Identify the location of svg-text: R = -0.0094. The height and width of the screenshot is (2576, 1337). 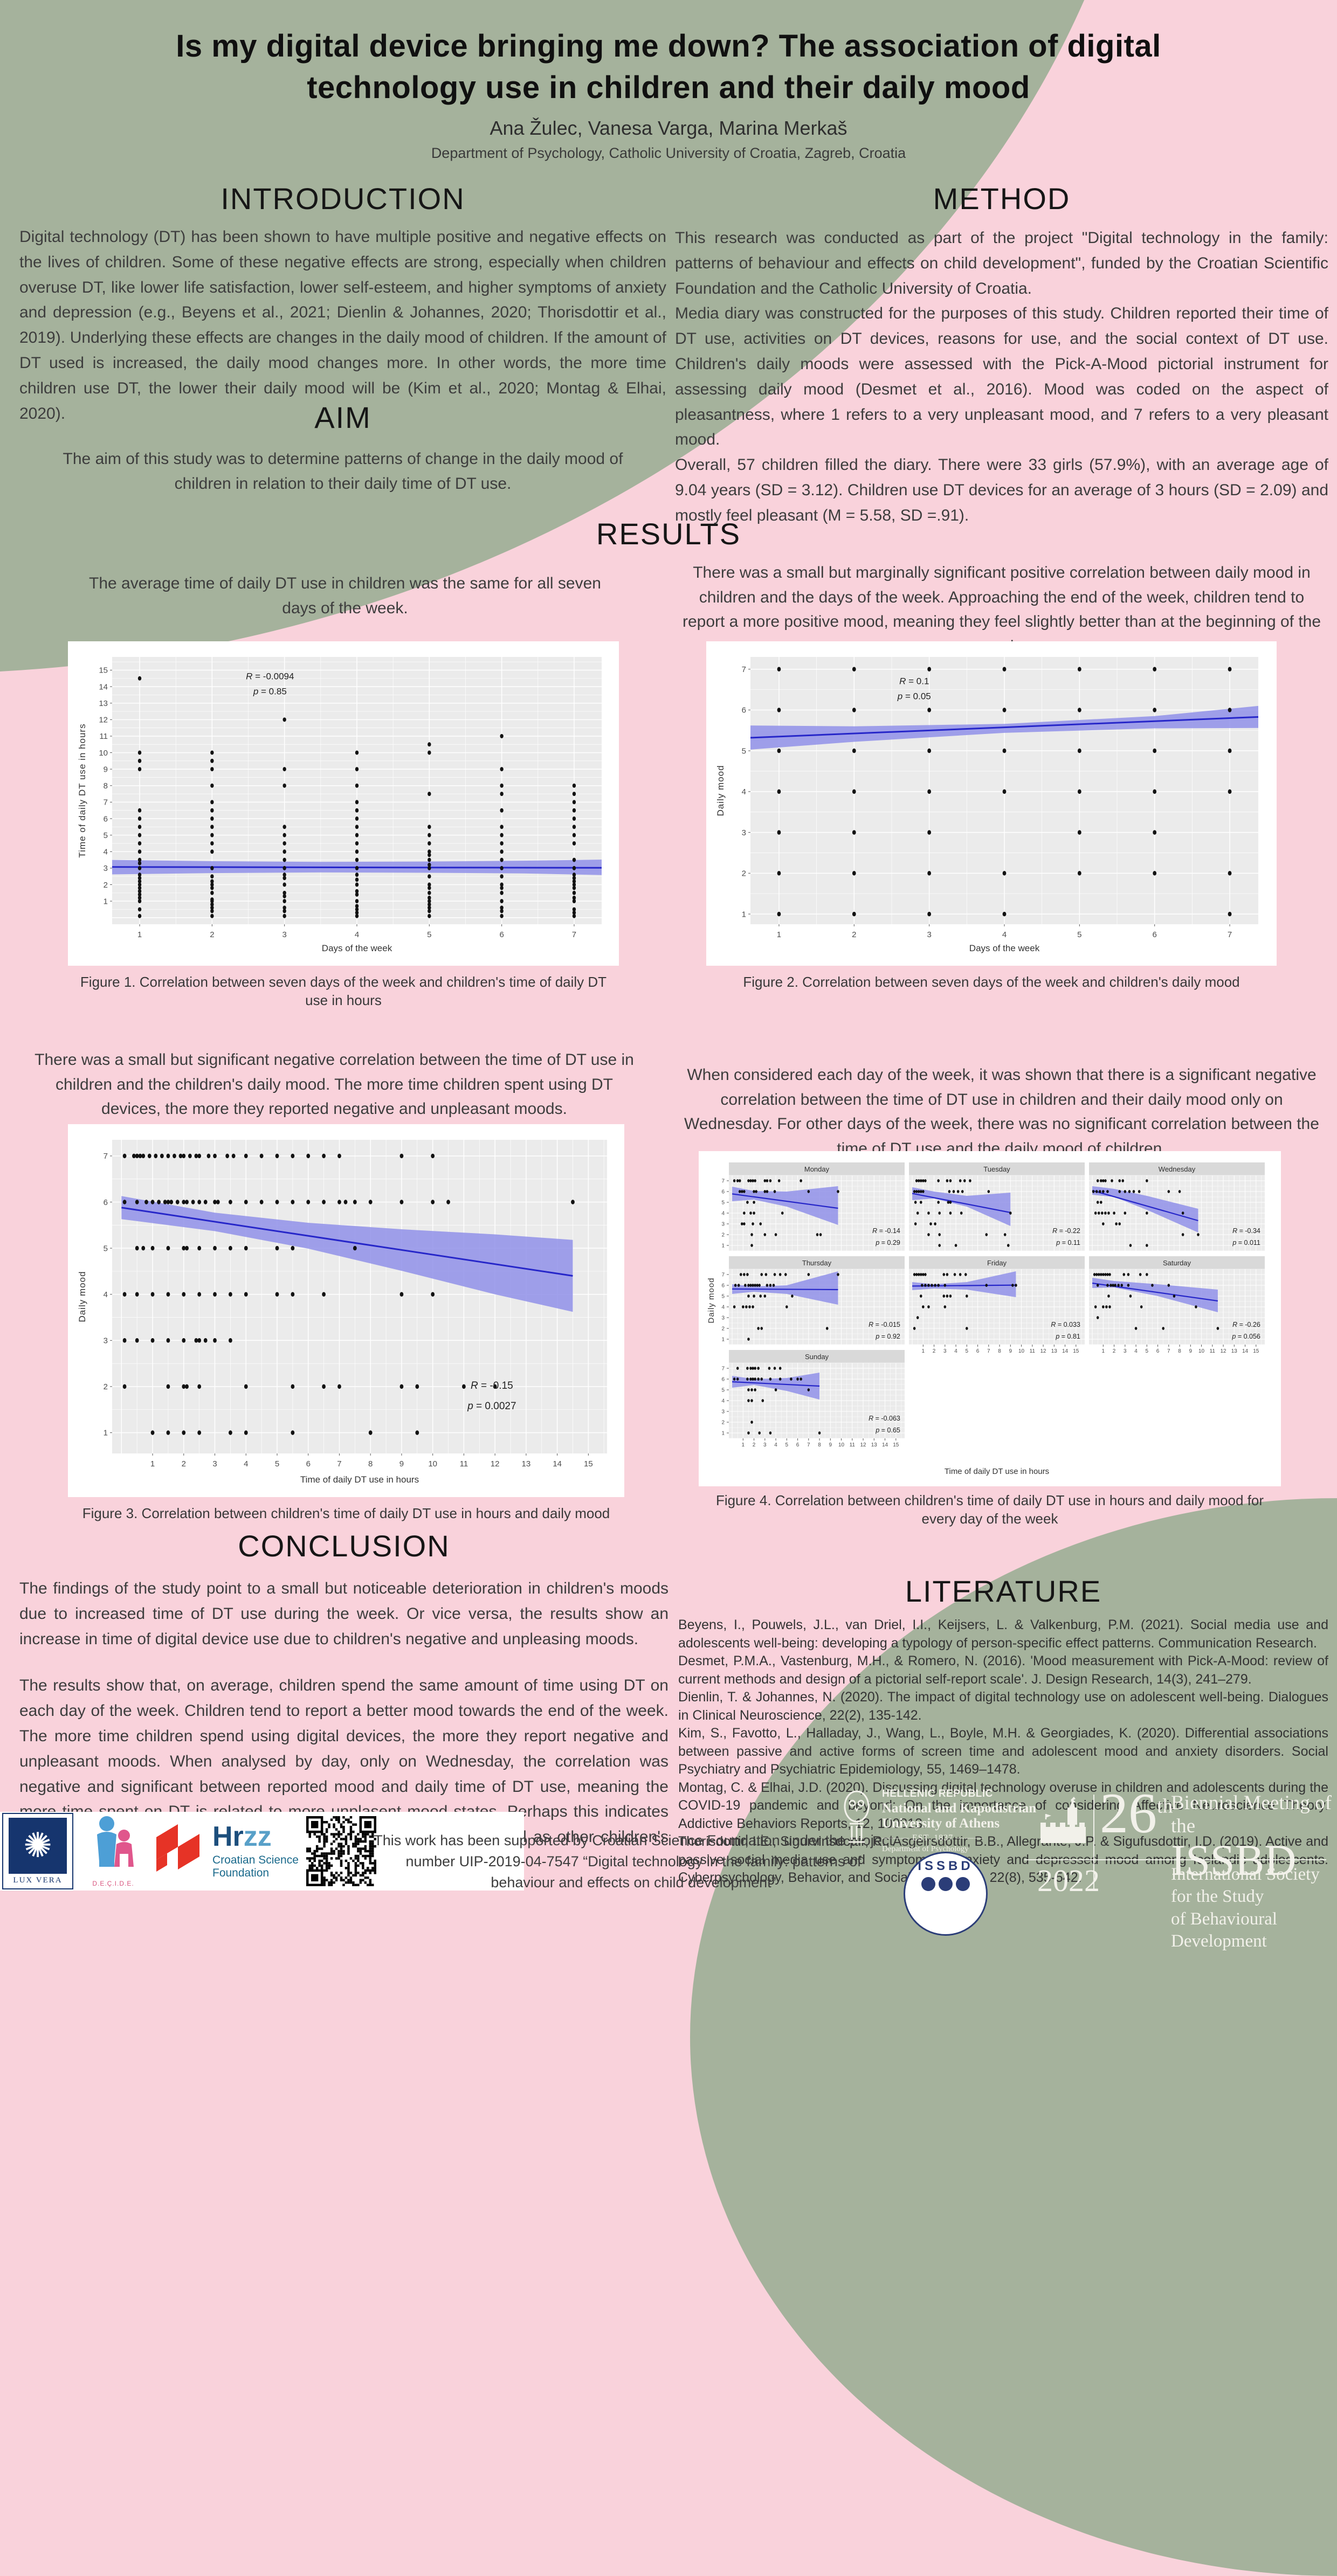
(270, 676).